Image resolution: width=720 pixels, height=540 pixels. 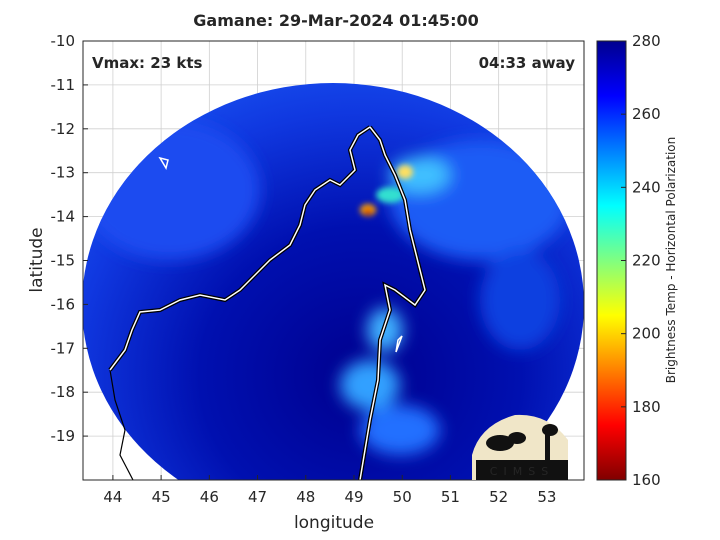 What do you see at coordinates (646, 407) in the screenshot?
I see `colorbar-tick-label: 180` at bounding box center [646, 407].